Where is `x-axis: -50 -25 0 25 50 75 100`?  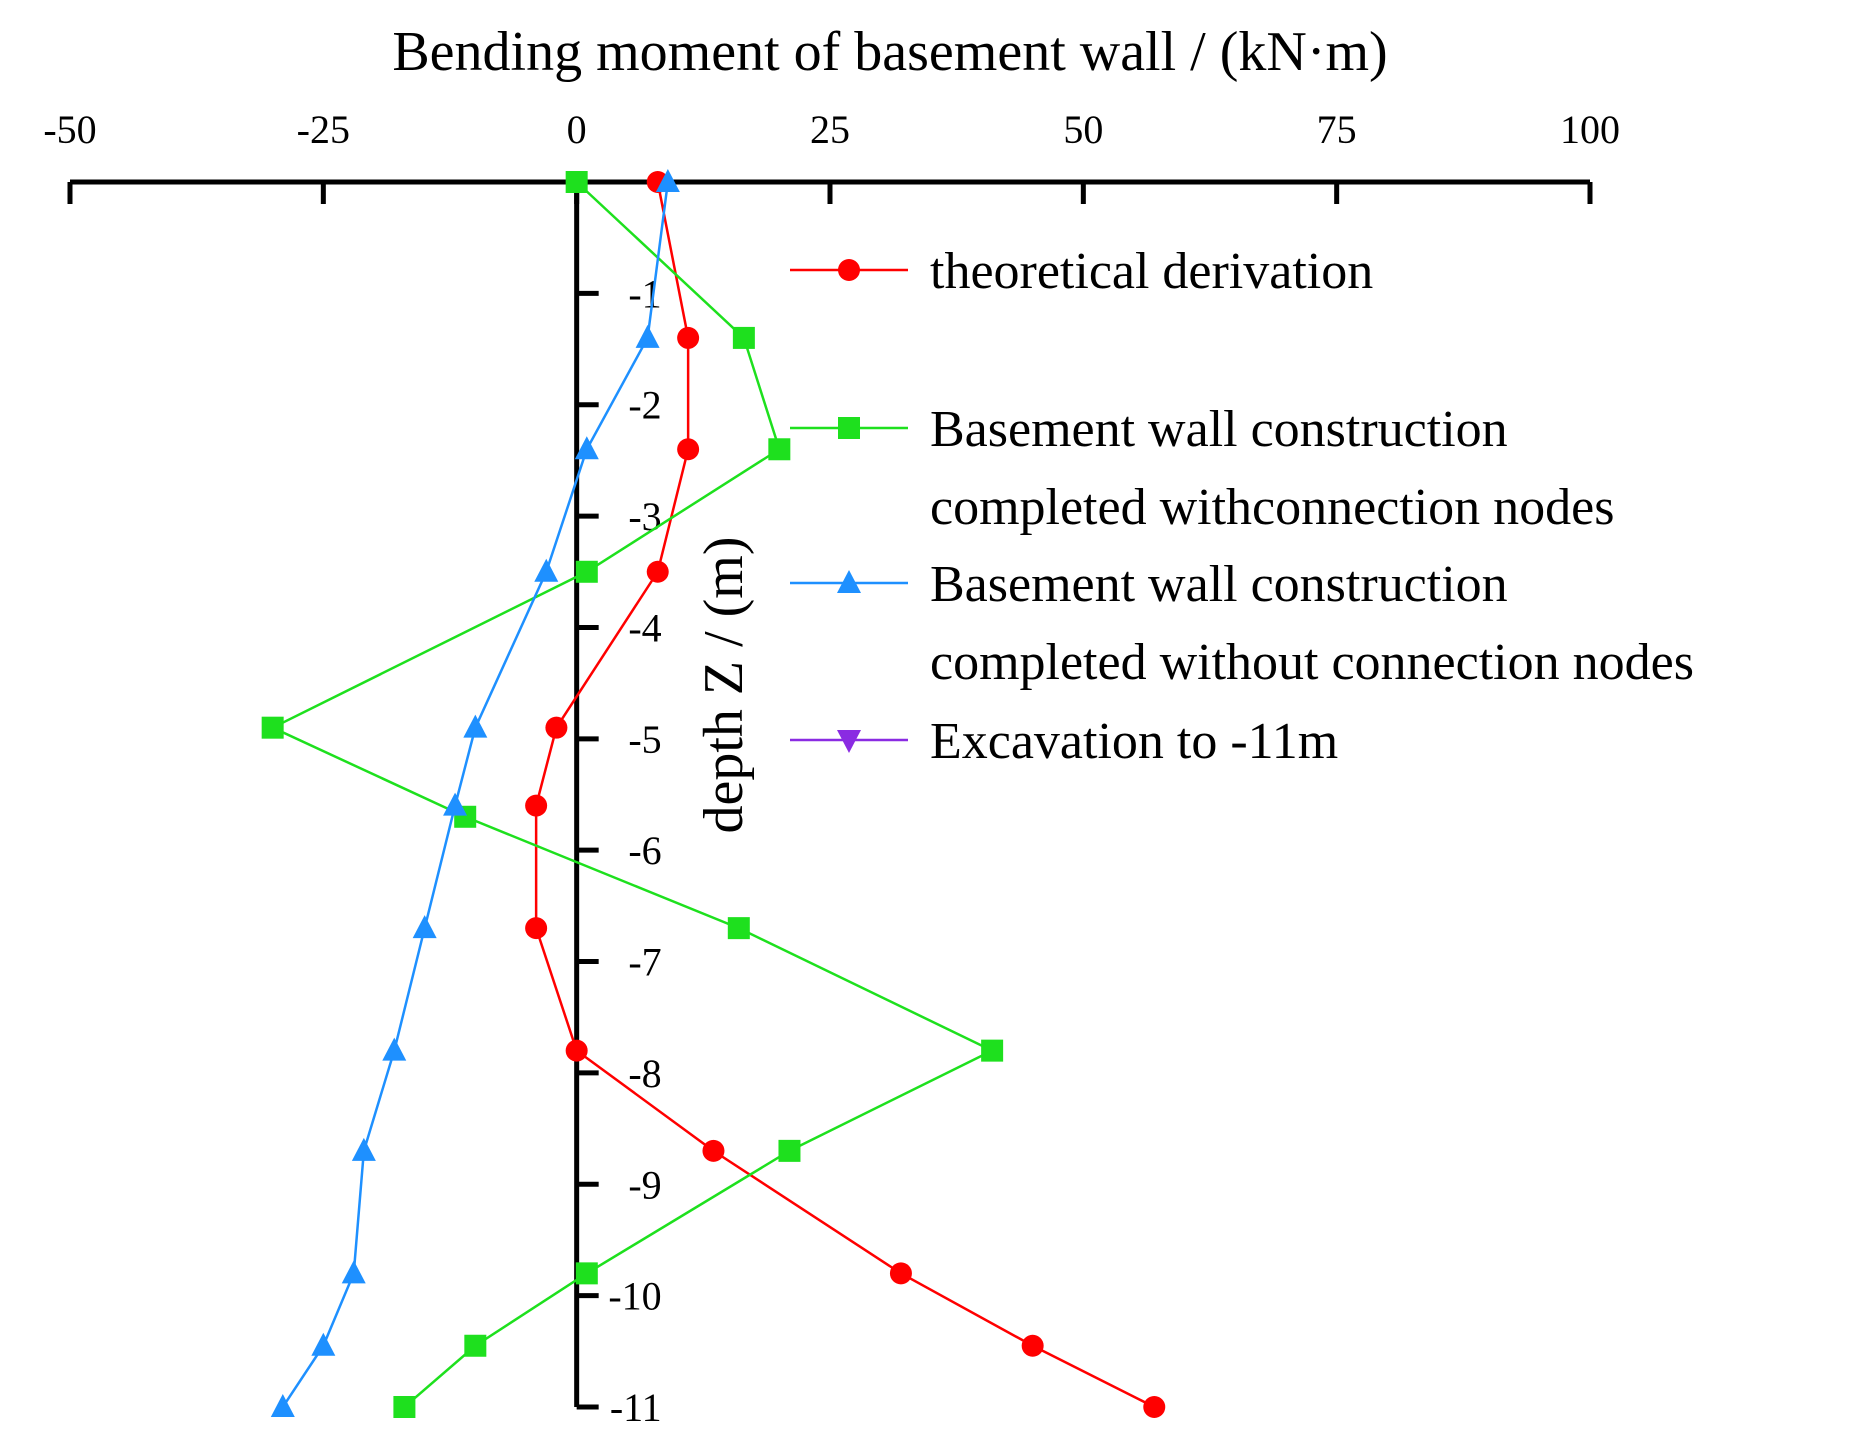
x-axis: -50 -25 0 25 50 75 100 is located at coordinates (831, 155).